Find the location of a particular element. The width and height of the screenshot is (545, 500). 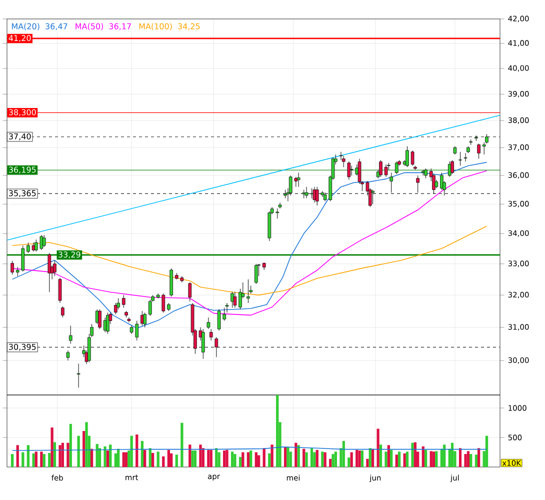

annotation: 36,47 is located at coordinates (57, 26).